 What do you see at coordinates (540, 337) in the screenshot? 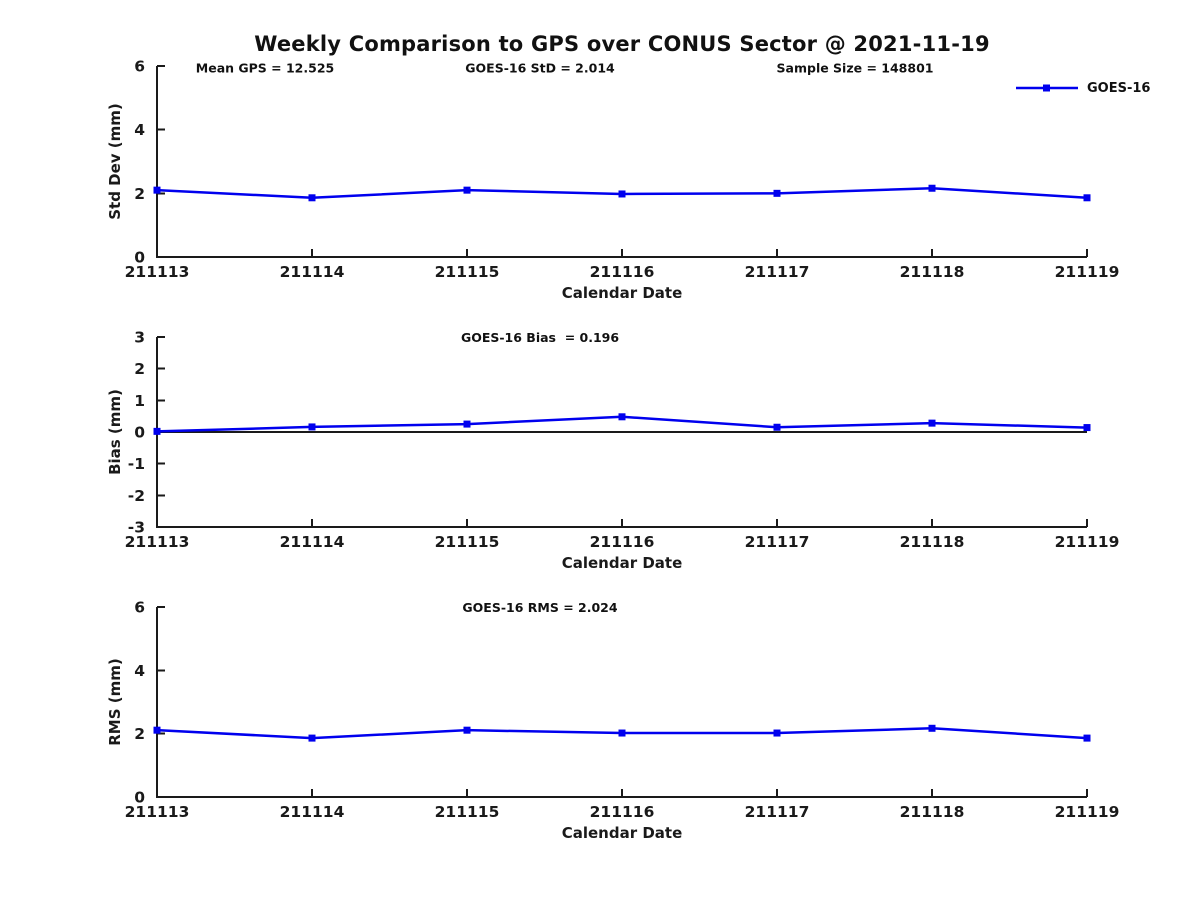
I see `subplot-title: GOES-16 Bias = 0.196` at bounding box center [540, 337].